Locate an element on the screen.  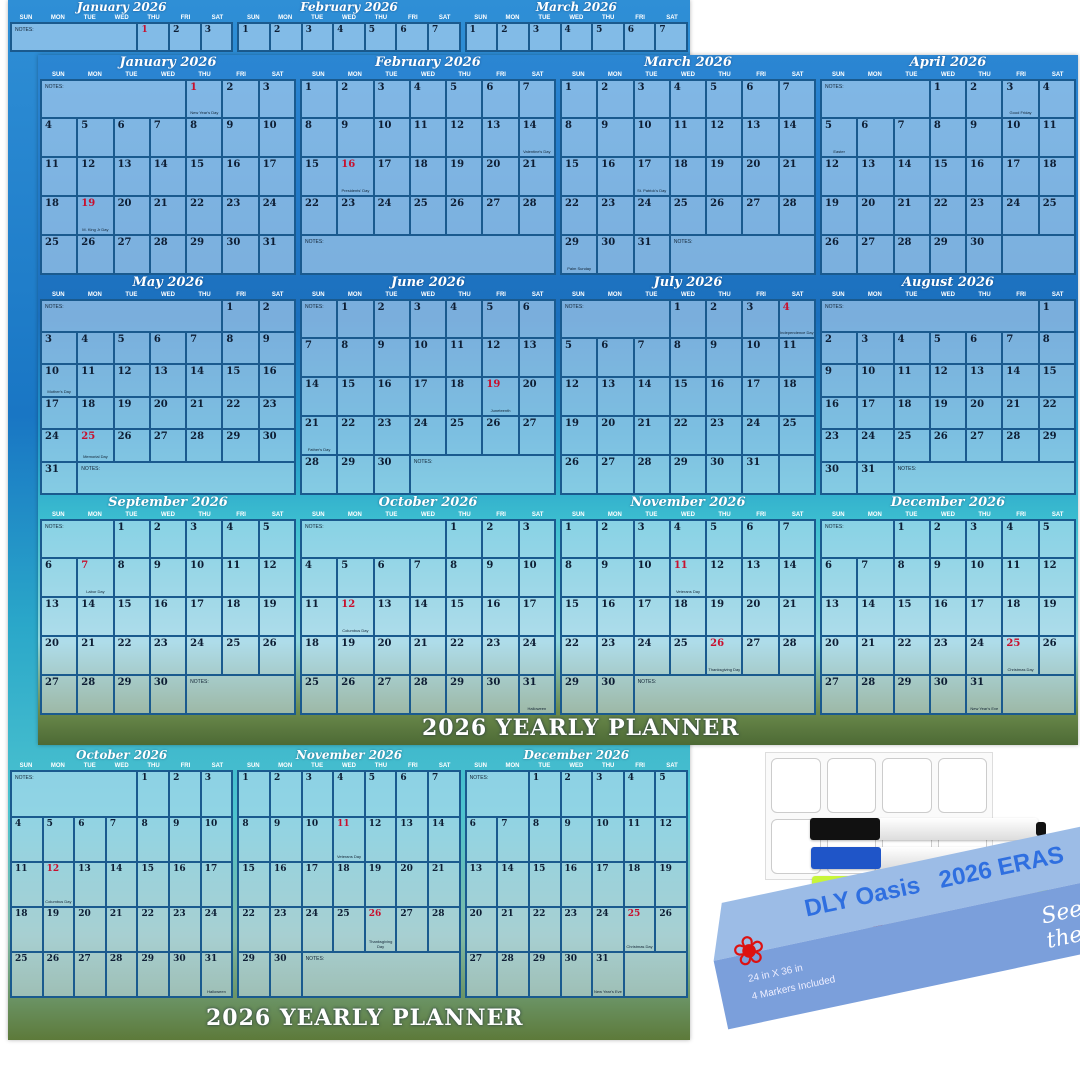
day-cell: 31 Halloween is located at coordinates (216, 974).